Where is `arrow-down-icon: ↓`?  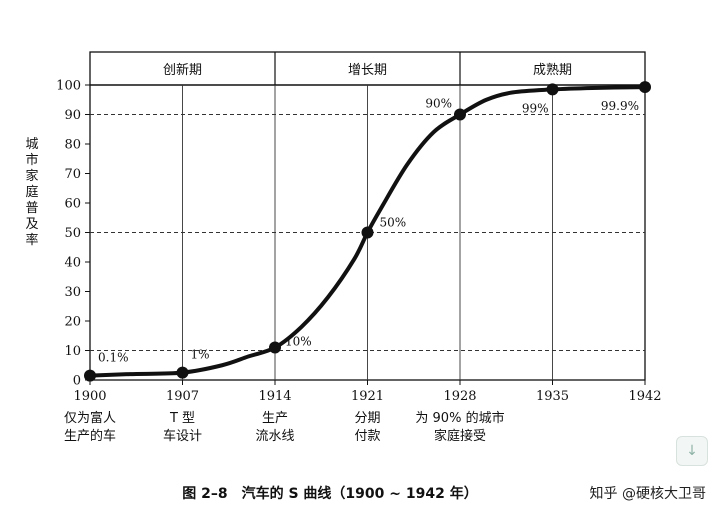 arrow-down-icon: ↓ is located at coordinates (692, 451).